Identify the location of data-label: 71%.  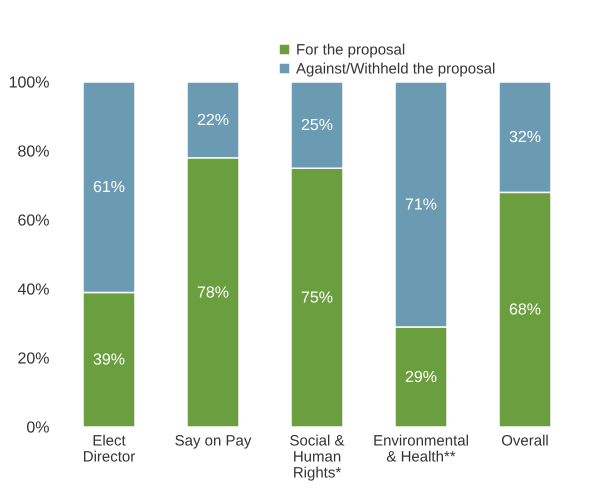
(421, 205).